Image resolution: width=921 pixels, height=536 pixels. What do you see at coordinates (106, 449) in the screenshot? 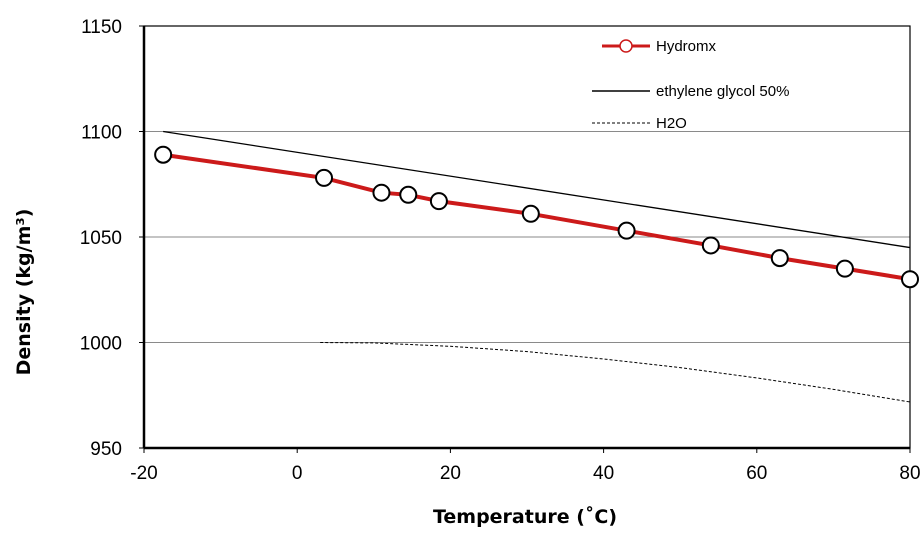
I see `y-tick-label: 950` at bounding box center [106, 449].